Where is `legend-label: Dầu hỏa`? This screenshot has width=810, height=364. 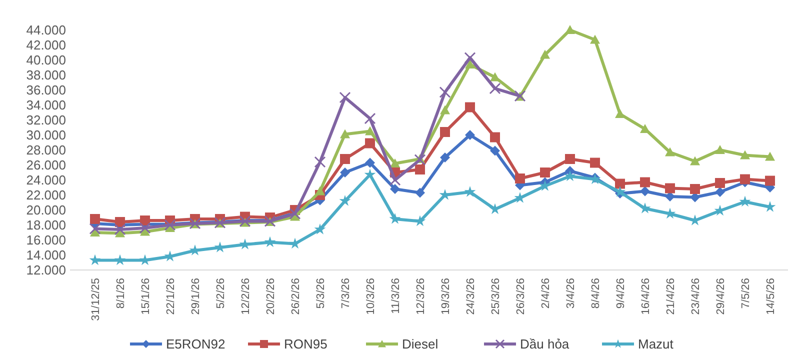 legend-label: Dầu hỏa is located at coordinates (545, 344).